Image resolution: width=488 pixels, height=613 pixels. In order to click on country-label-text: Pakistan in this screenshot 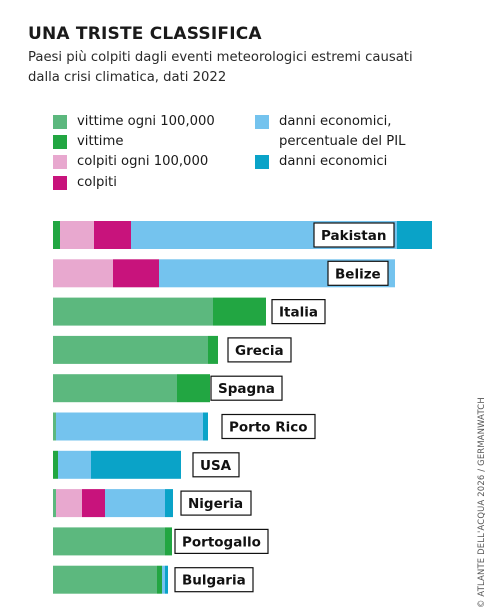, I will do `click(353, 236)`.